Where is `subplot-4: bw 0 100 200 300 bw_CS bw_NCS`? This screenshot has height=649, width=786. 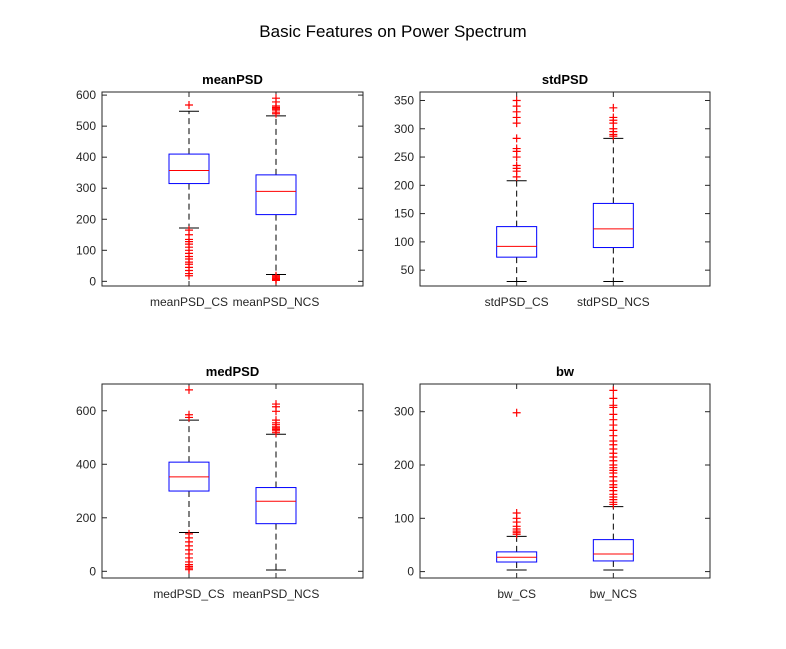
subplot-4: bw 0 100 200 300 bw_CS bw_NCS is located at coordinates (552, 482).